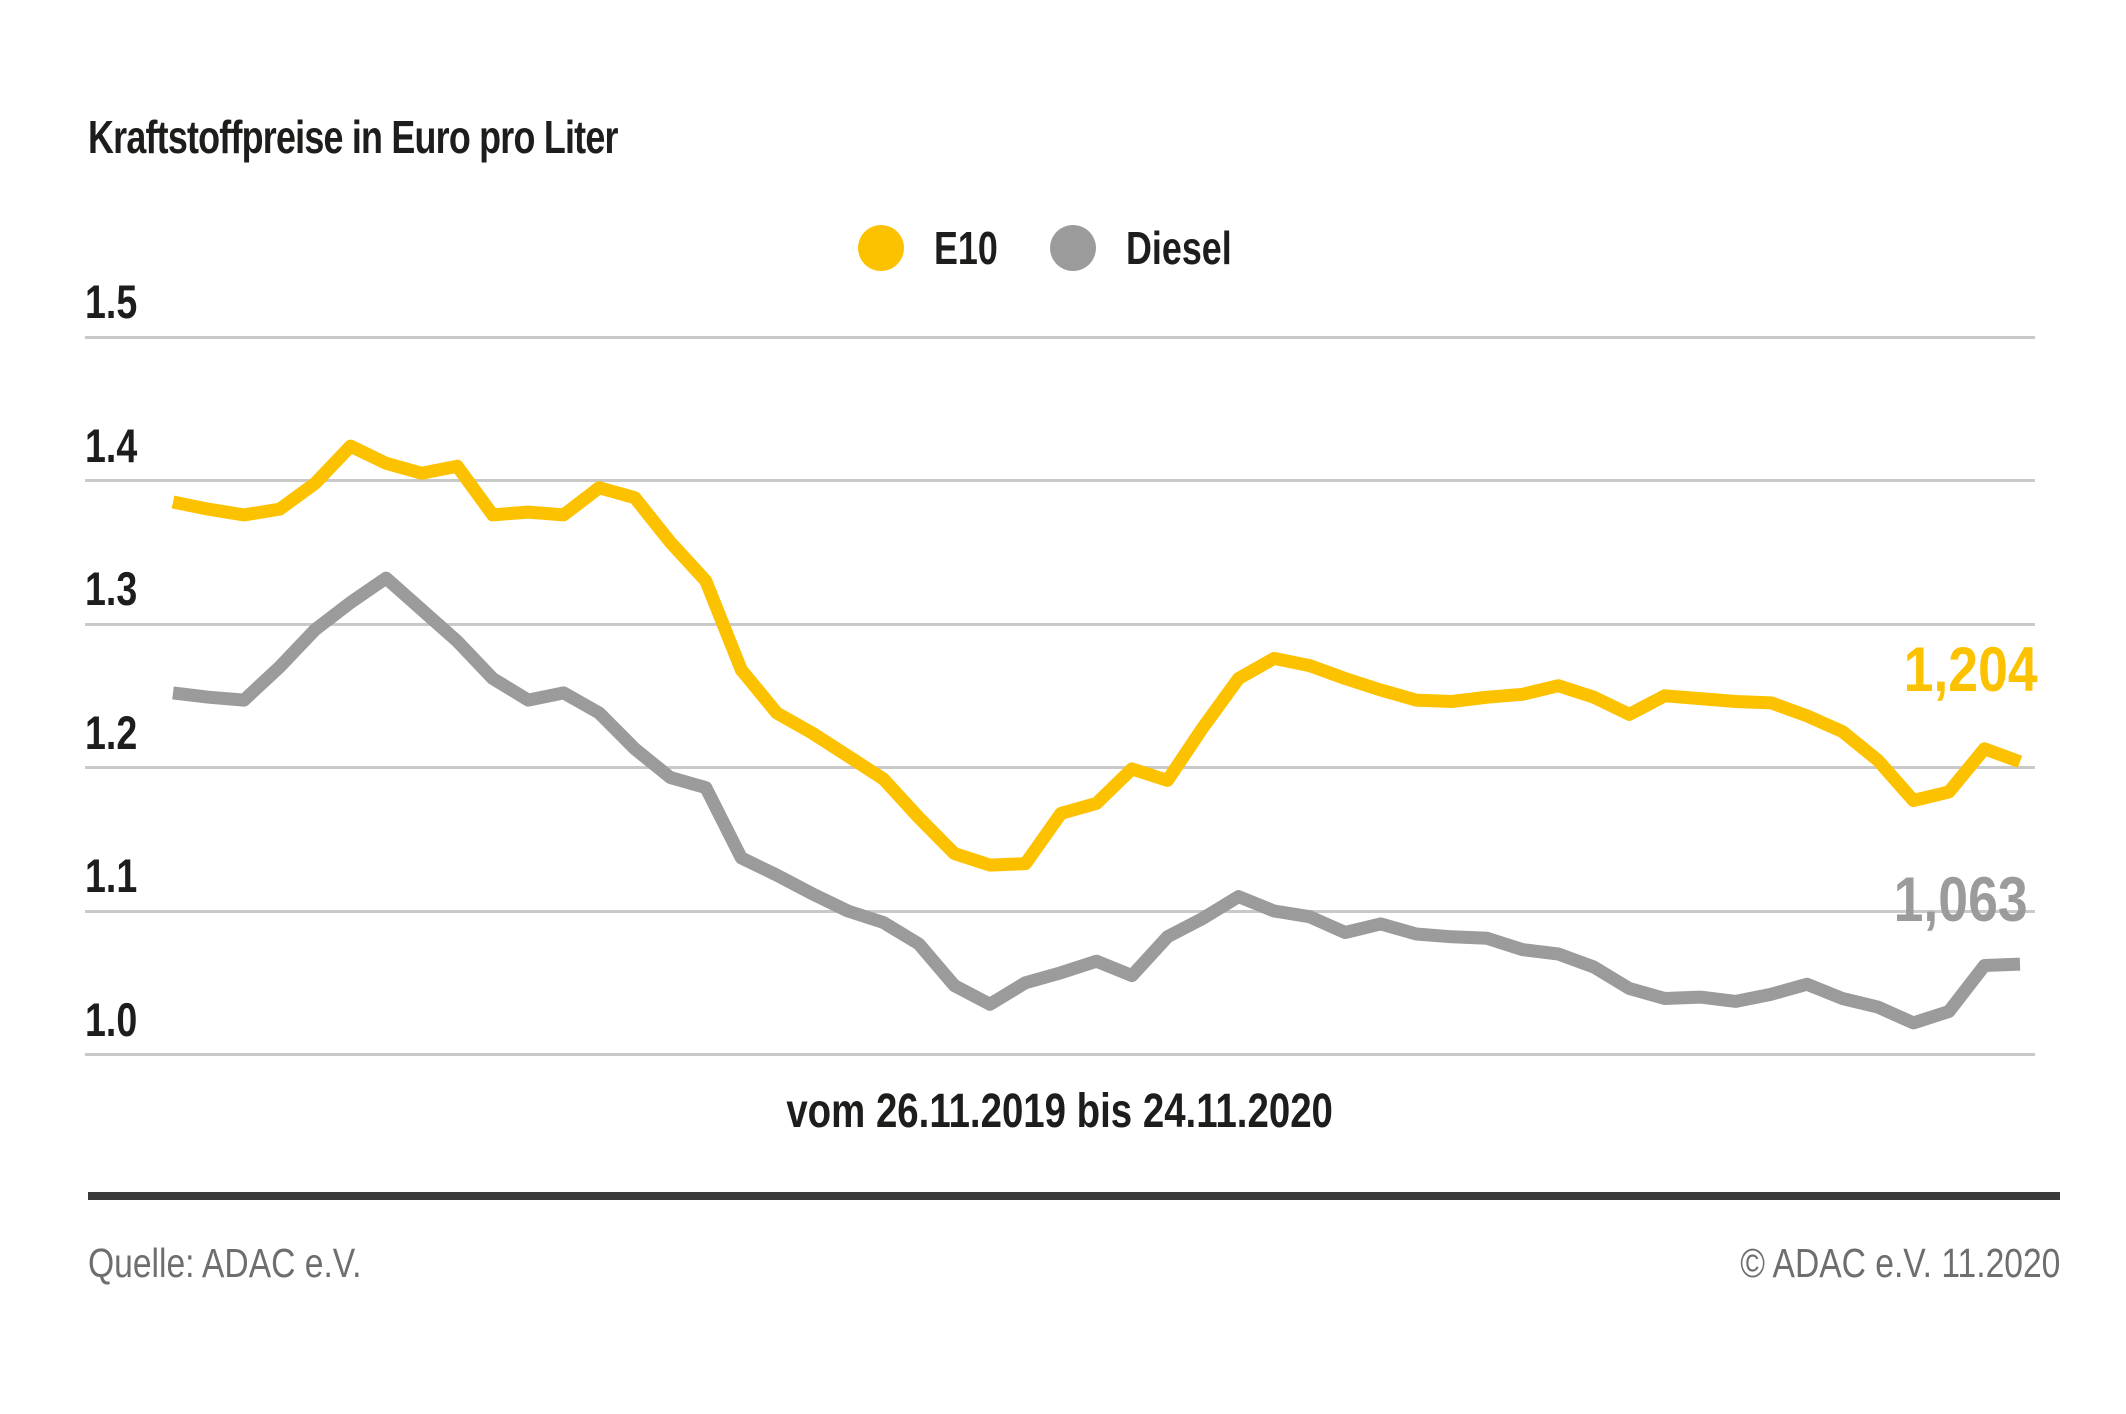  What do you see at coordinates (1970, 670) in the screenshot?
I see `e10-value-label: 1,204` at bounding box center [1970, 670].